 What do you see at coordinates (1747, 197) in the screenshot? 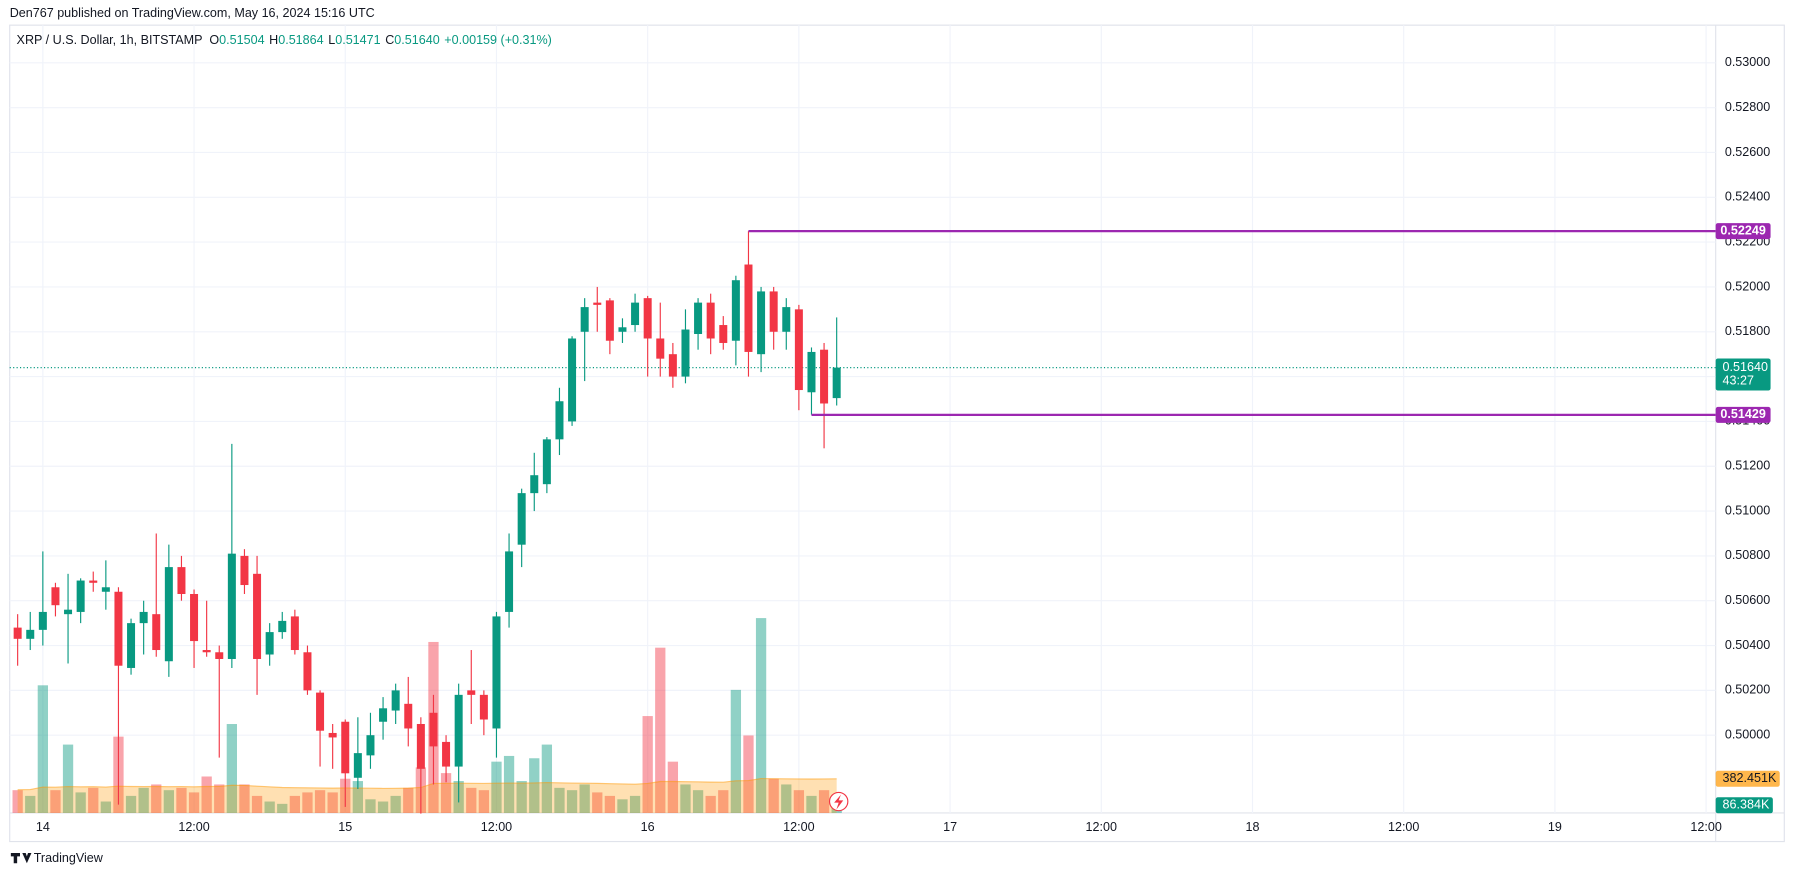
I see `y-tick-label: 0.52400` at bounding box center [1747, 197].